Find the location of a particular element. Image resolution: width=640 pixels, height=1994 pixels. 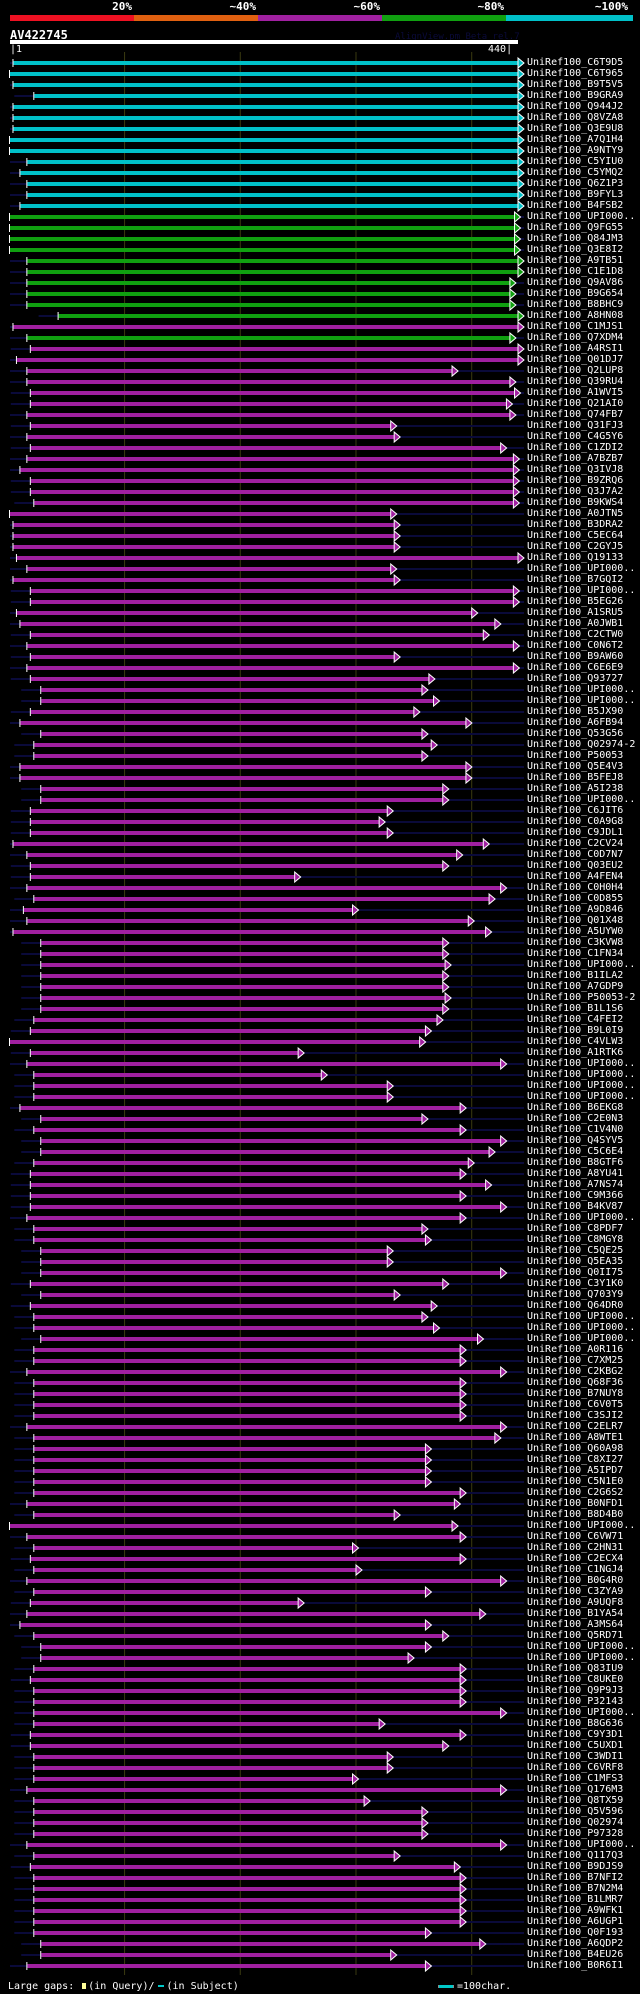

hit-label: UniRef100_C6T9D5 is located at coordinates (575, 62).